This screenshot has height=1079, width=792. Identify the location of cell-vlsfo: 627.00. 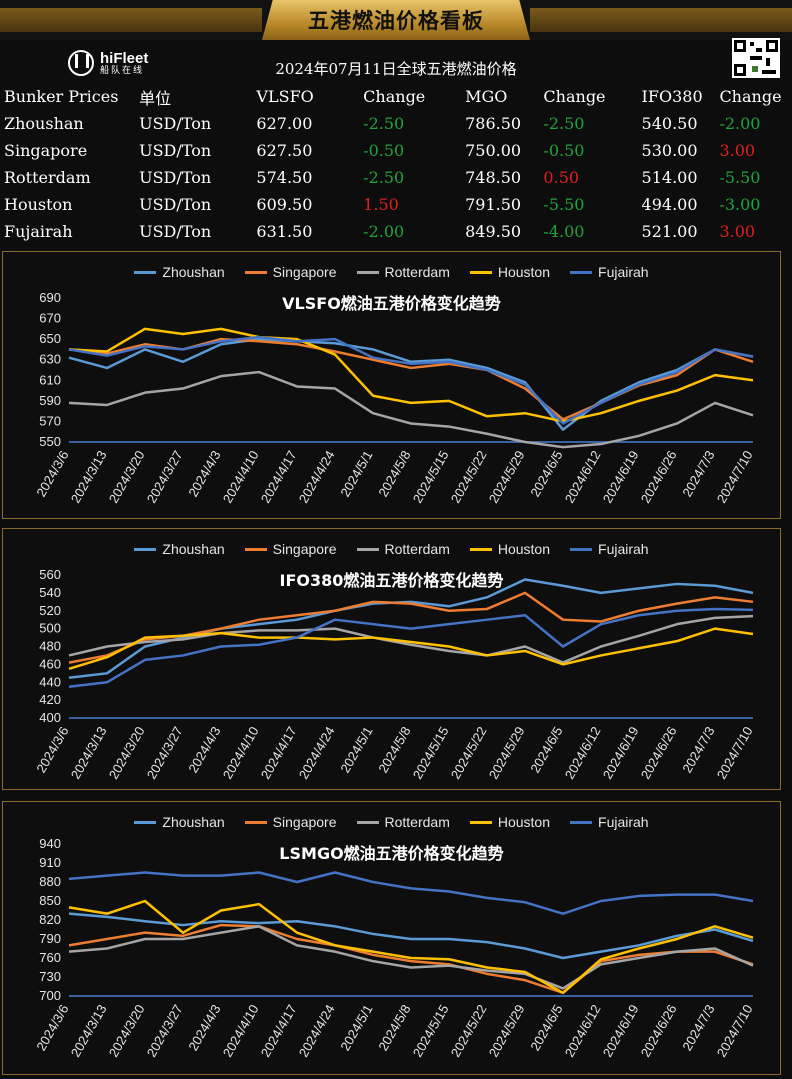
(284, 123).